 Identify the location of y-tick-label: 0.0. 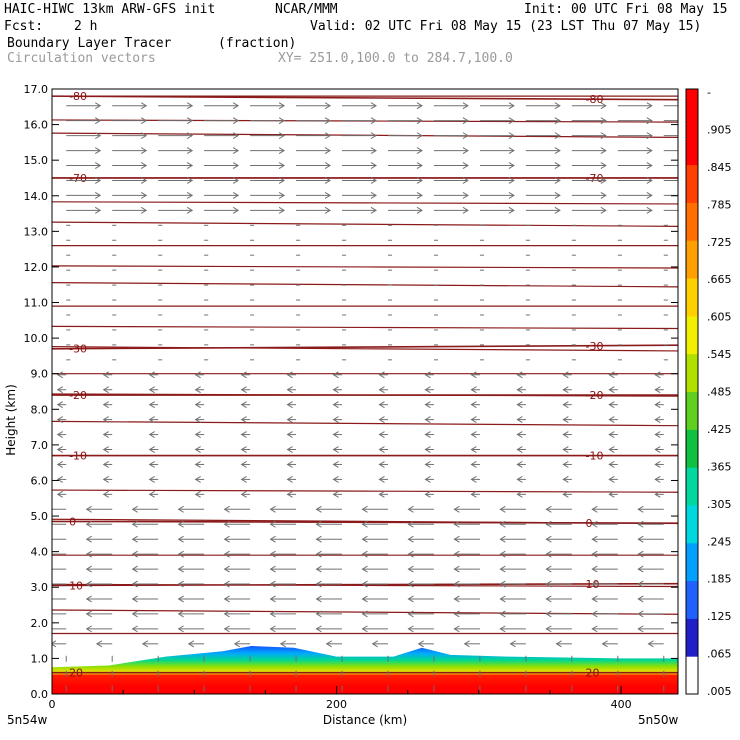
(40, 694).